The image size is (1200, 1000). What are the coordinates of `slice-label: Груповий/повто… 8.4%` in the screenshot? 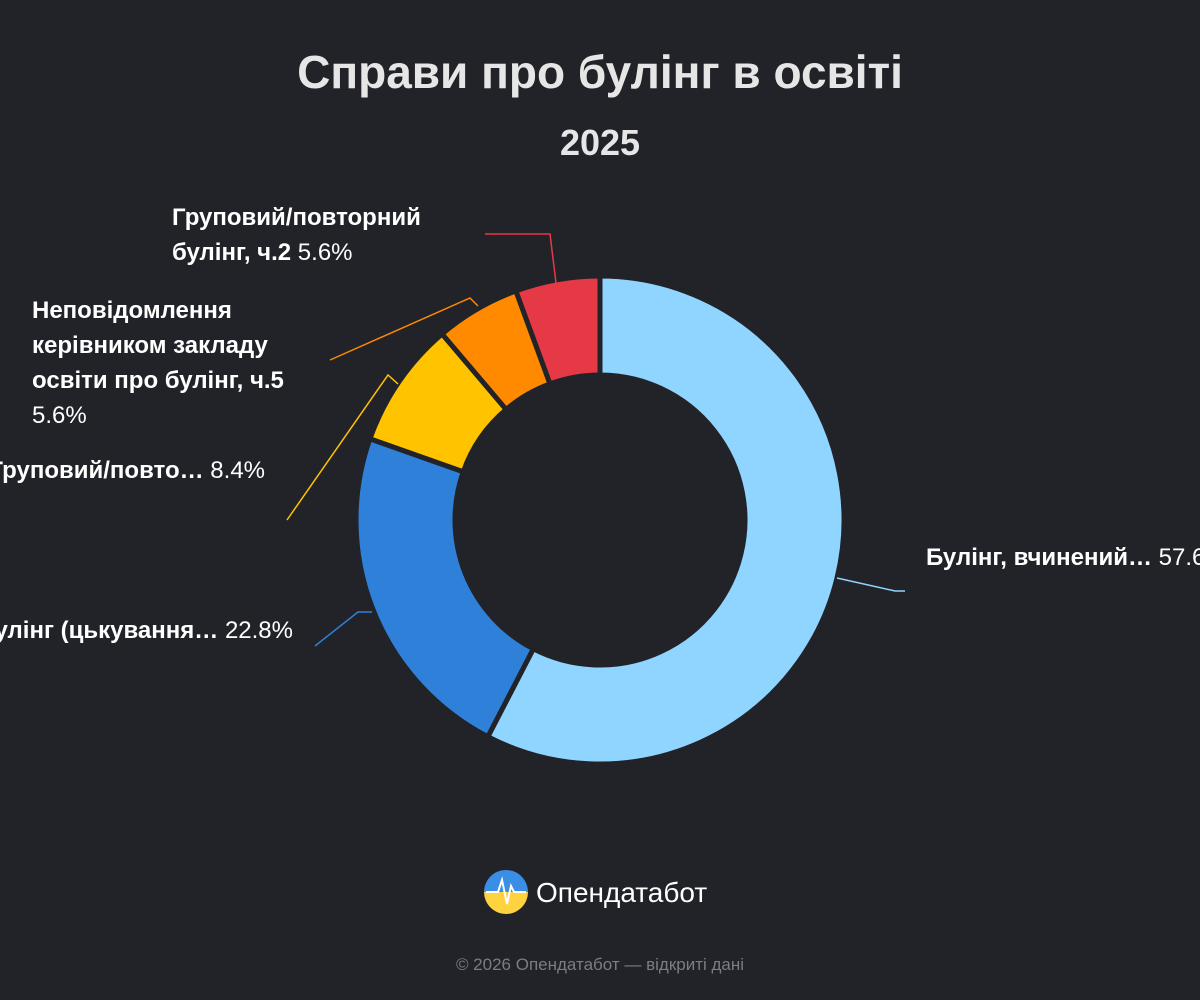 It's located at (132, 470).